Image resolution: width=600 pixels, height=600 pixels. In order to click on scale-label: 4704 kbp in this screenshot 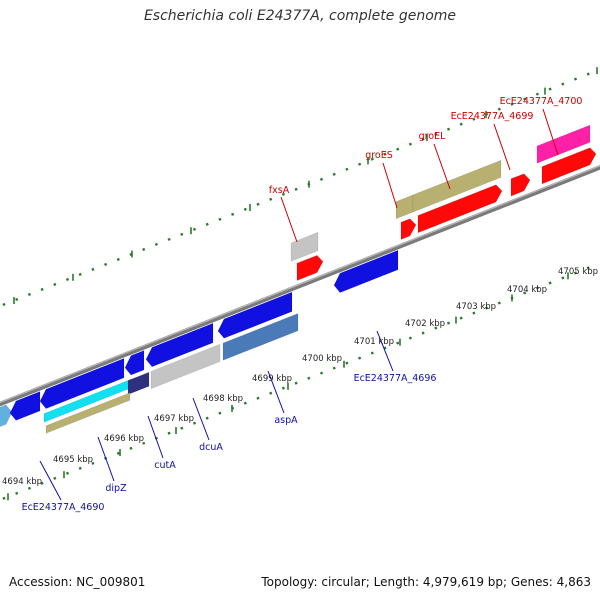, I will do `click(527, 290)`.